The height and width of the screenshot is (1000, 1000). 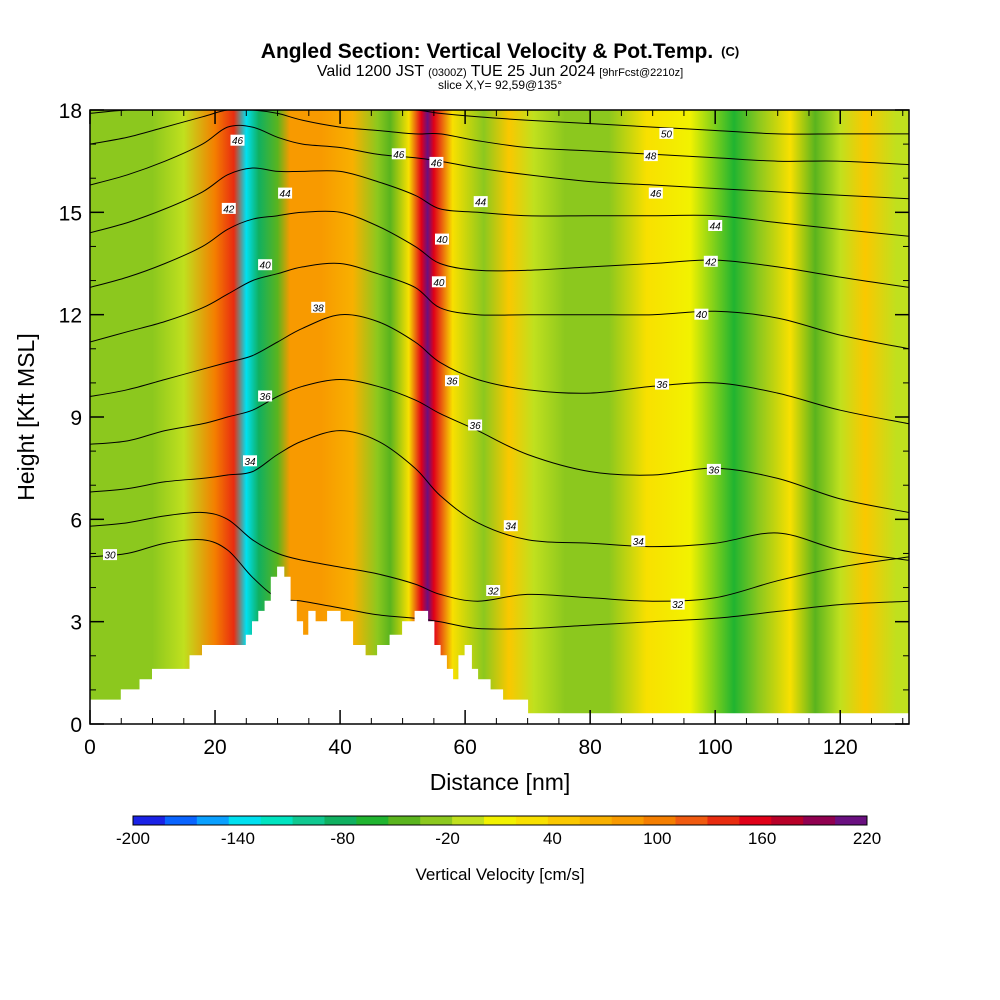 What do you see at coordinates (677, 604) in the screenshot?
I see `contour-label: 32` at bounding box center [677, 604].